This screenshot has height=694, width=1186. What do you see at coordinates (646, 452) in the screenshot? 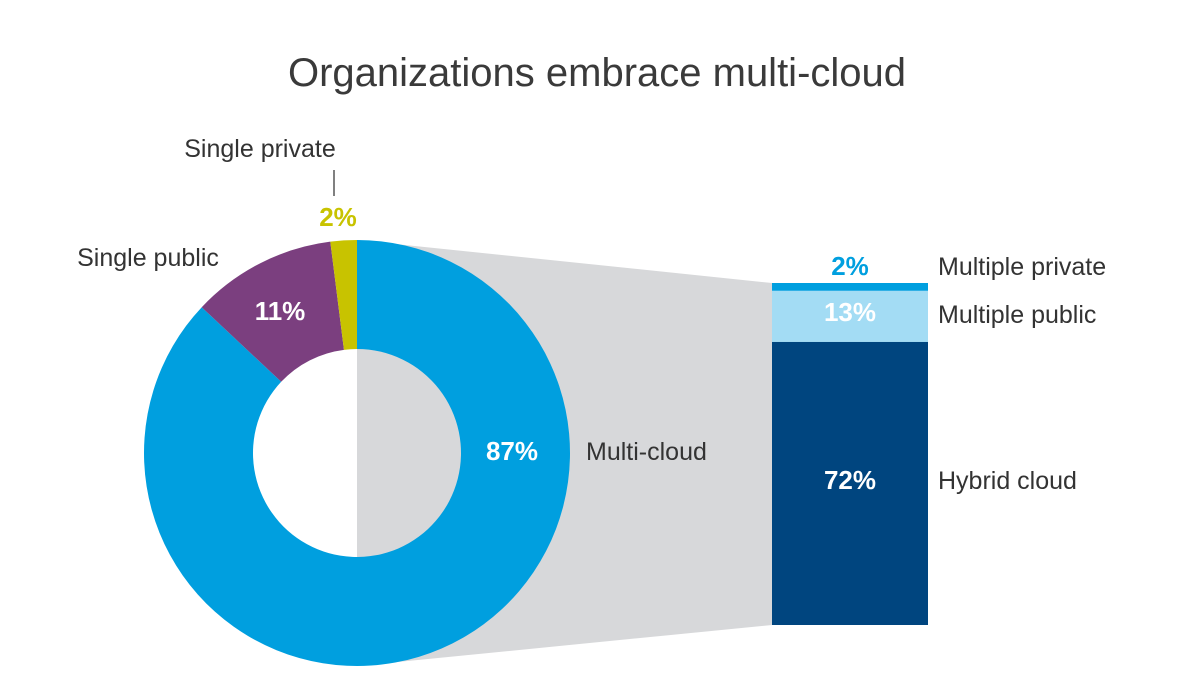
I see `label-multi-cloud: Multi-cloud` at bounding box center [646, 452].